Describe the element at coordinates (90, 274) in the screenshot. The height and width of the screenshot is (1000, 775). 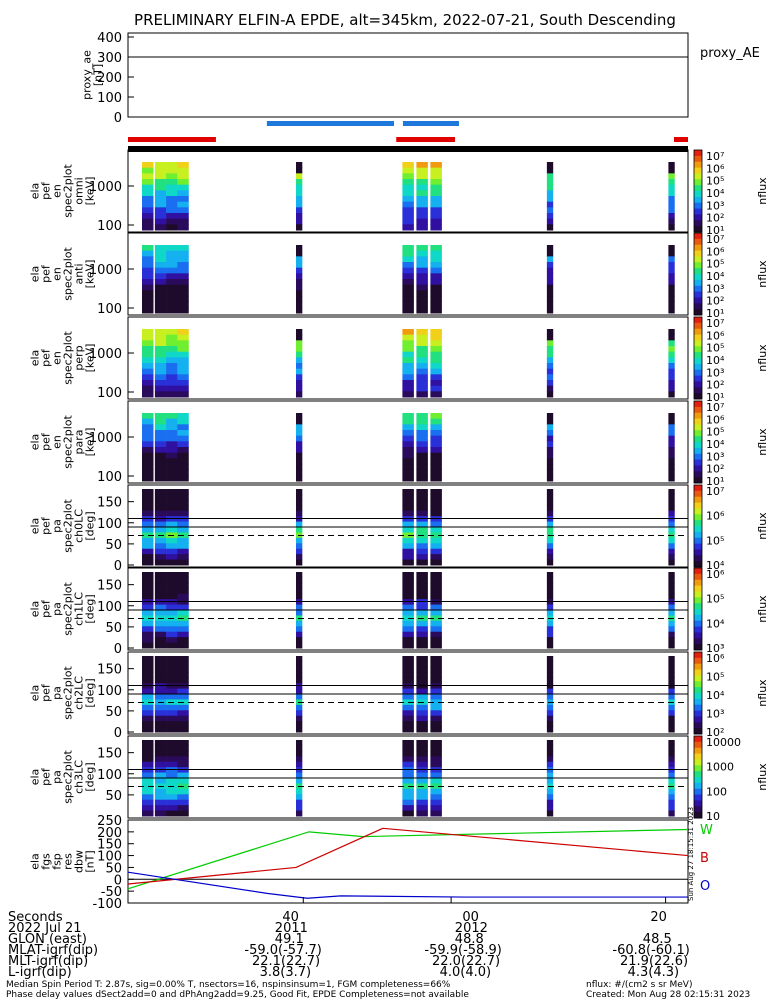
I see `panel-ylabel-line: [keV]` at that location.